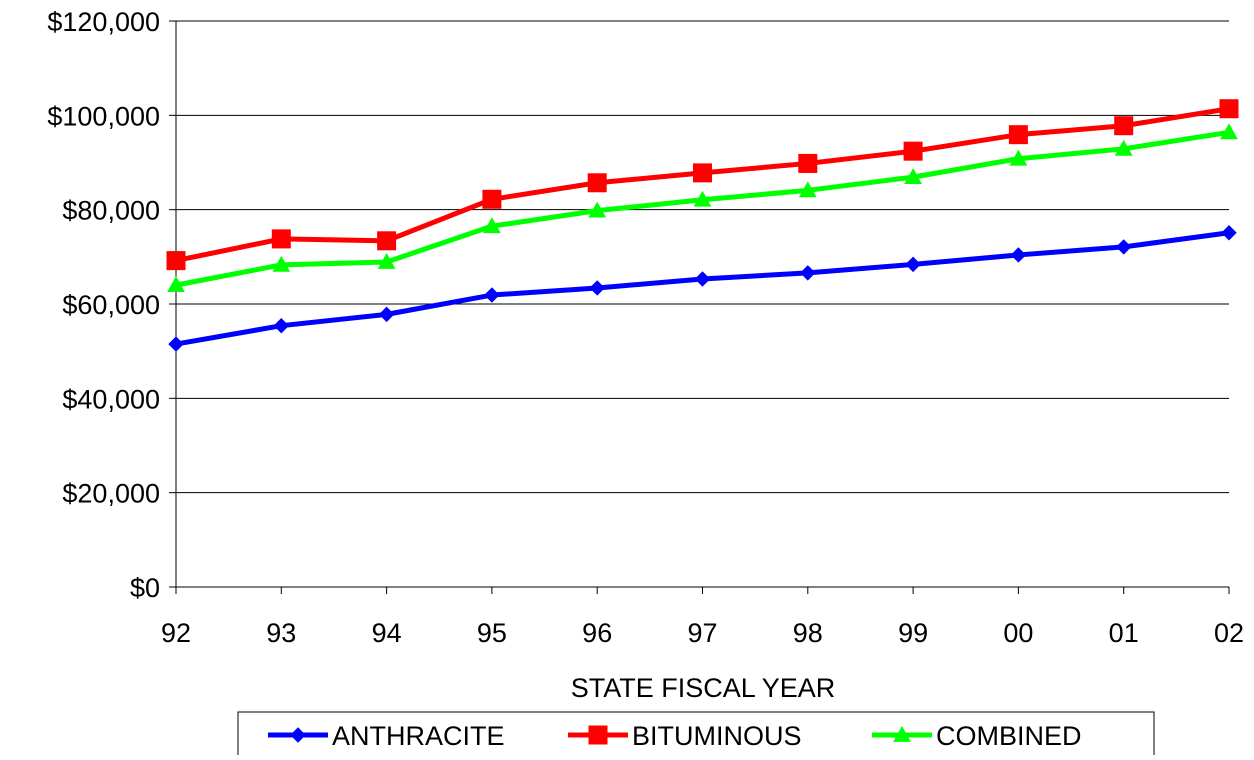  I want to click on legend-item: ANTHRACITE, so click(386, 736).